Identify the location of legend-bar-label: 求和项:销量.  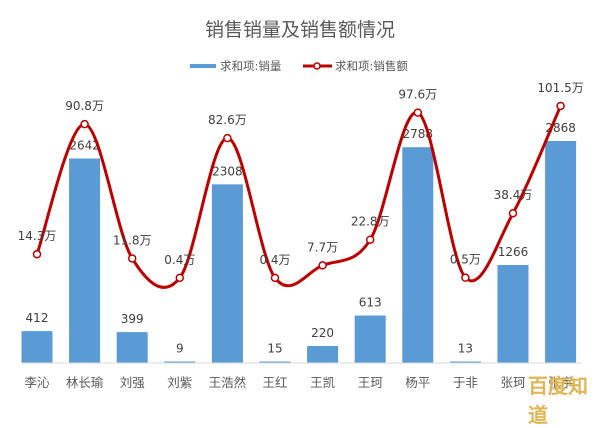
(250, 66).